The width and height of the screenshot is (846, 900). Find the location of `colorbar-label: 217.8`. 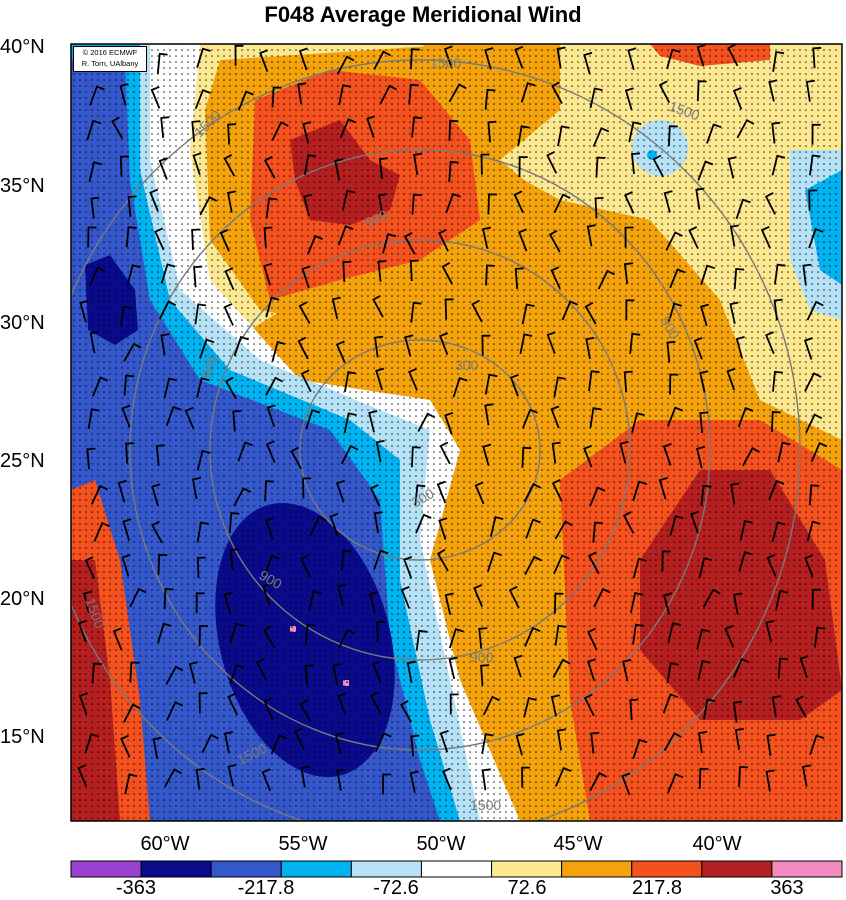

colorbar-label: 217.8 is located at coordinates (657, 888).